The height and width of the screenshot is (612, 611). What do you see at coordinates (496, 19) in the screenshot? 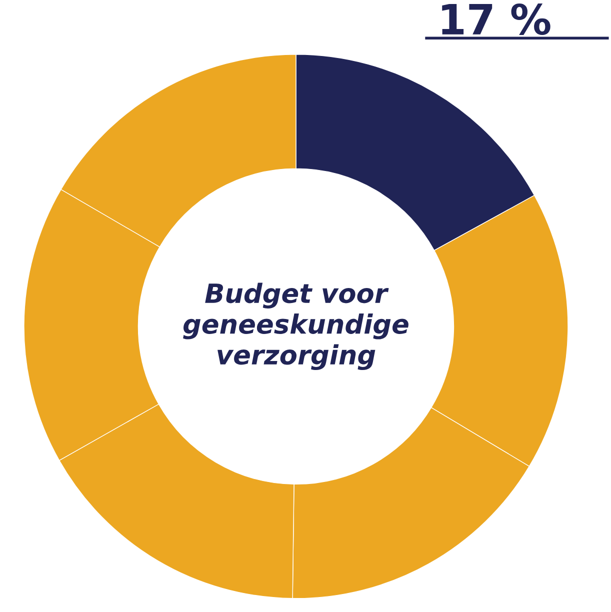
I see `text: 17 %` at bounding box center [496, 19].